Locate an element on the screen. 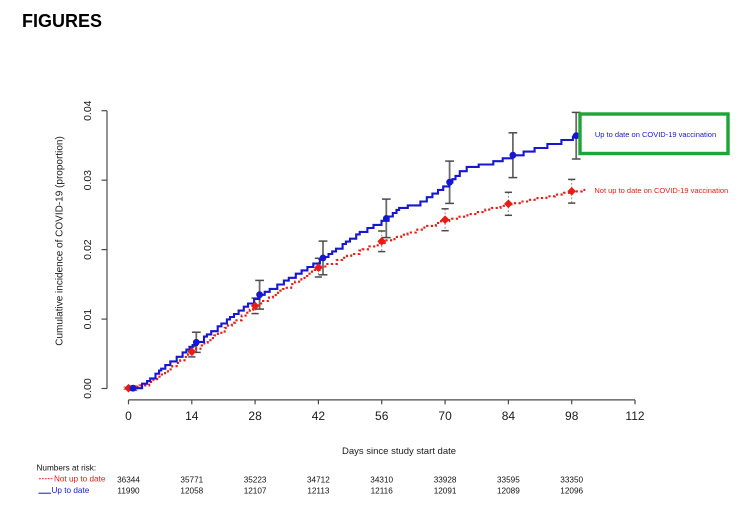 Image resolution: width=740 pixels, height=532 pixels. svg-text: 12091 is located at coordinates (445, 491).